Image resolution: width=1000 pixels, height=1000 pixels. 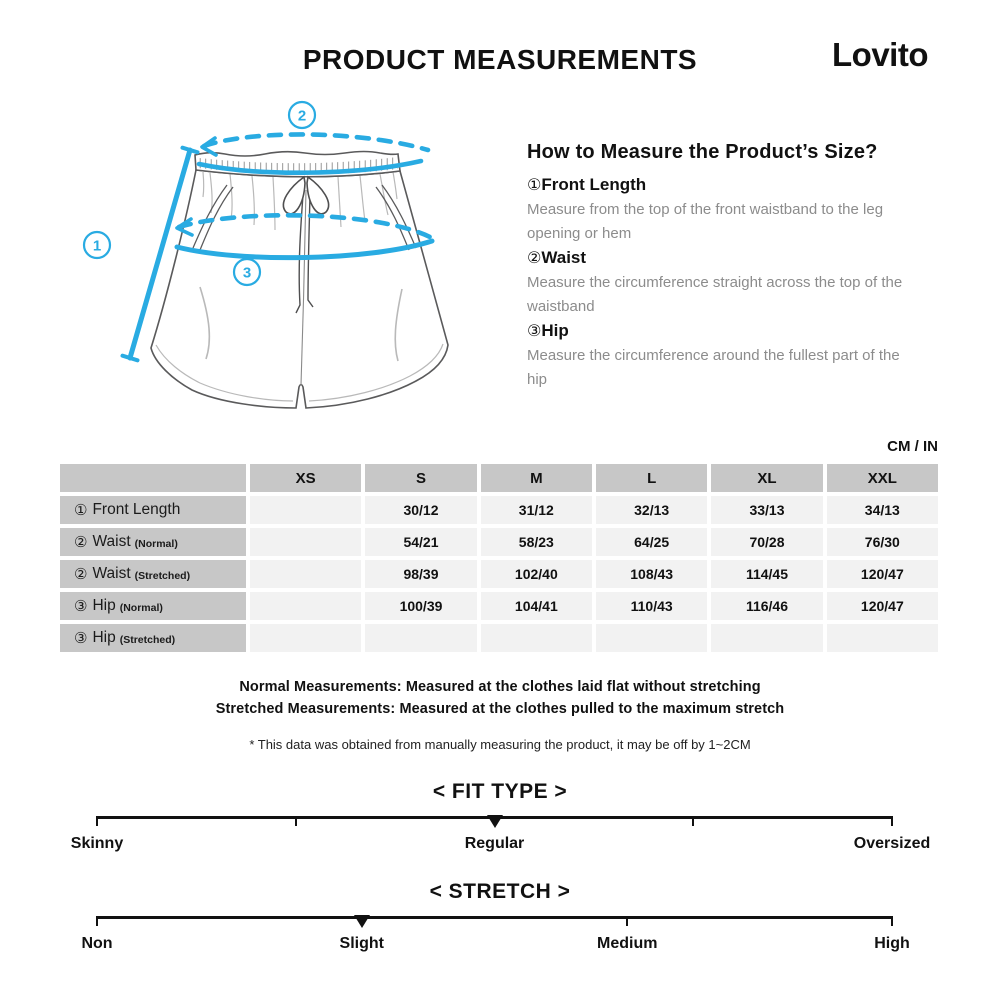 What do you see at coordinates (156, 543) in the screenshot?
I see `row-2-sub-label: (Normal)` at bounding box center [156, 543].